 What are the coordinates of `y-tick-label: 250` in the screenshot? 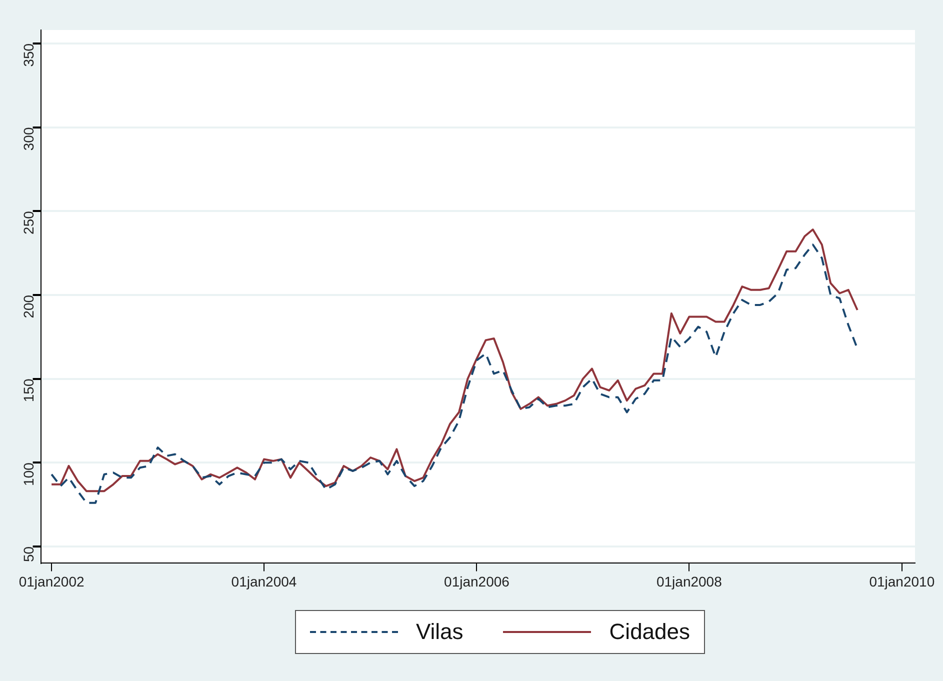 It's located at (28, 222).